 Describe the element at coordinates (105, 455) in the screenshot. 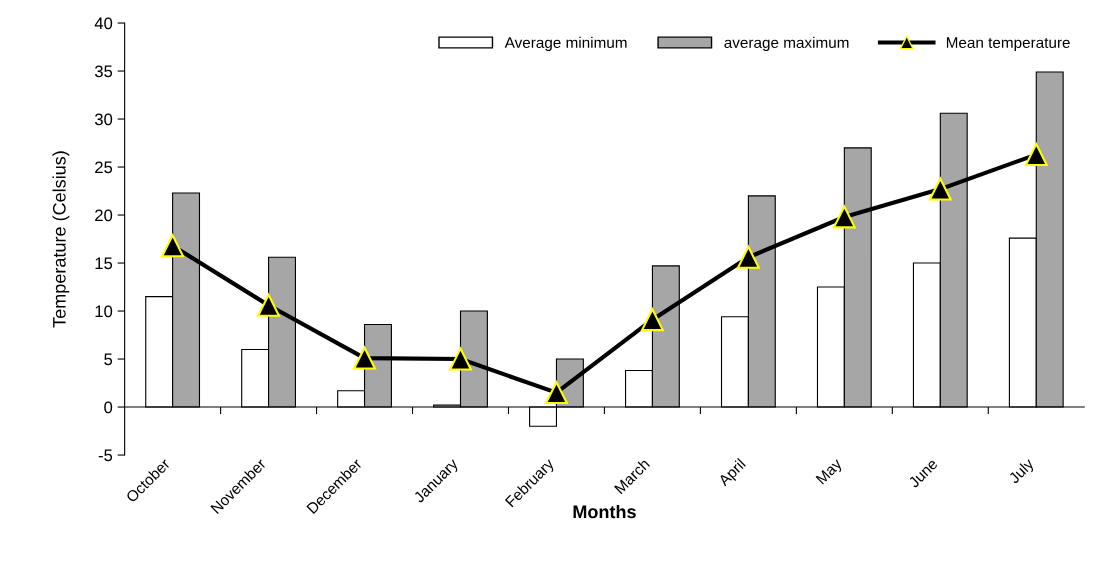

I see `y-tick-label: -5` at that location.